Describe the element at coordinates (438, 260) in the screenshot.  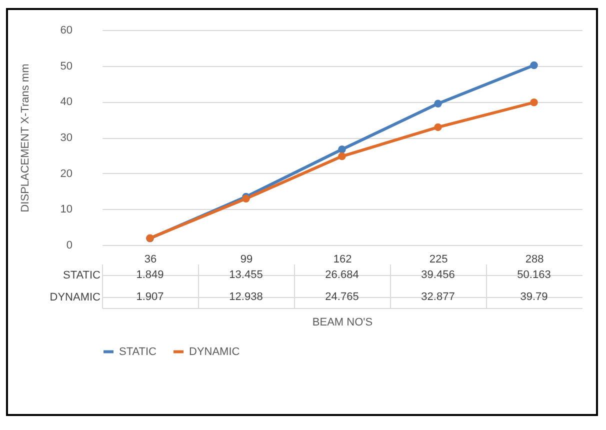
I see `x-tick-label: 225` at that location.